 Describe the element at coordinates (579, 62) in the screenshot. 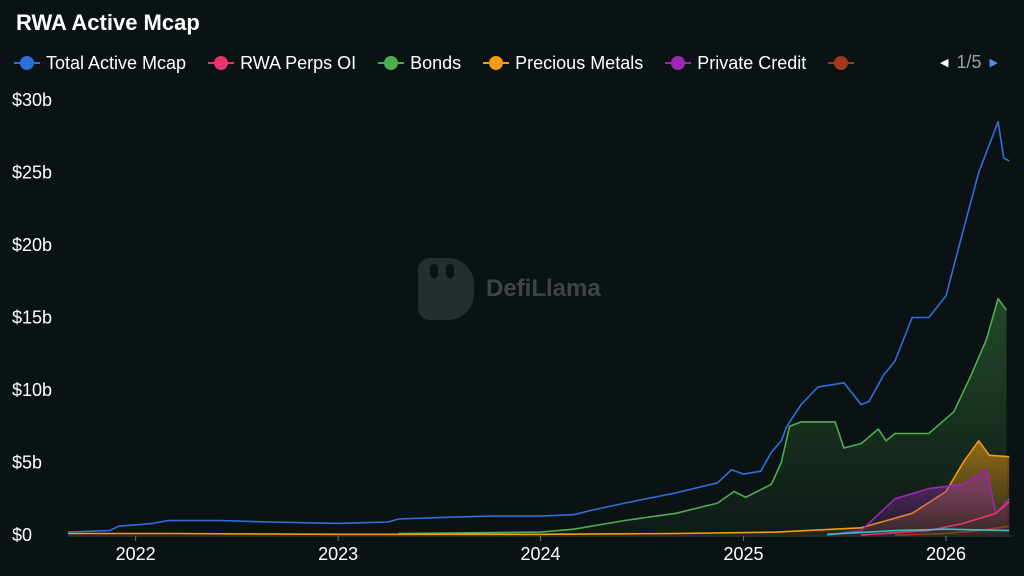

I see `legend-label-precious-metals: Precious Metals` at that location.